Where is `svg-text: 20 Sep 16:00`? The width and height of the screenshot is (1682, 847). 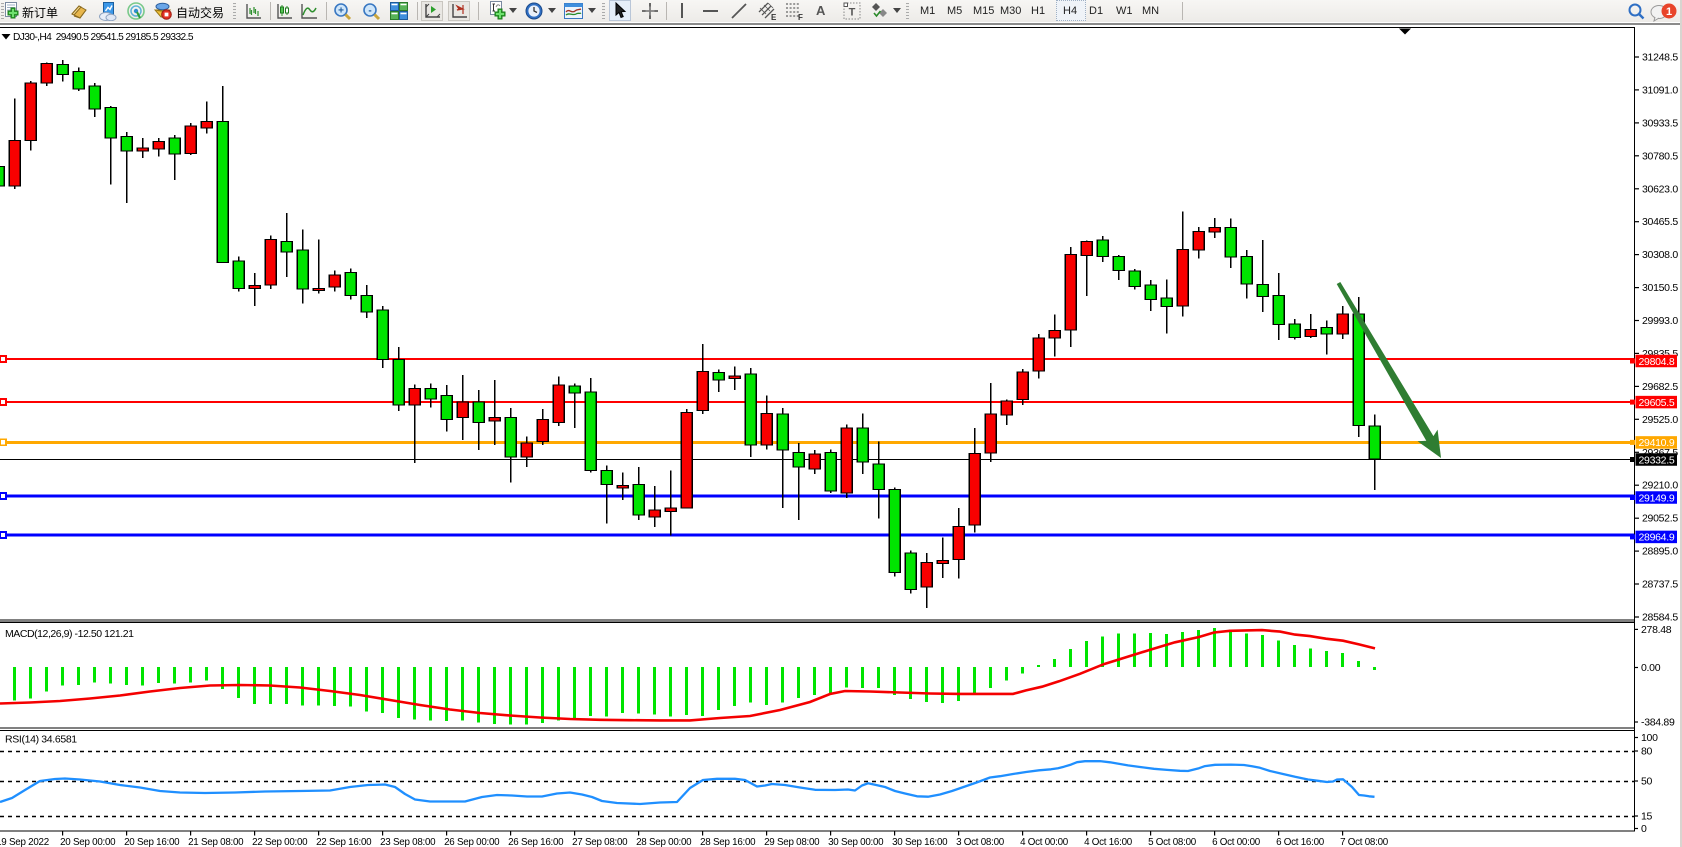 svg-text: 20 Sep 16:00 is located at coordinates (152, 842).